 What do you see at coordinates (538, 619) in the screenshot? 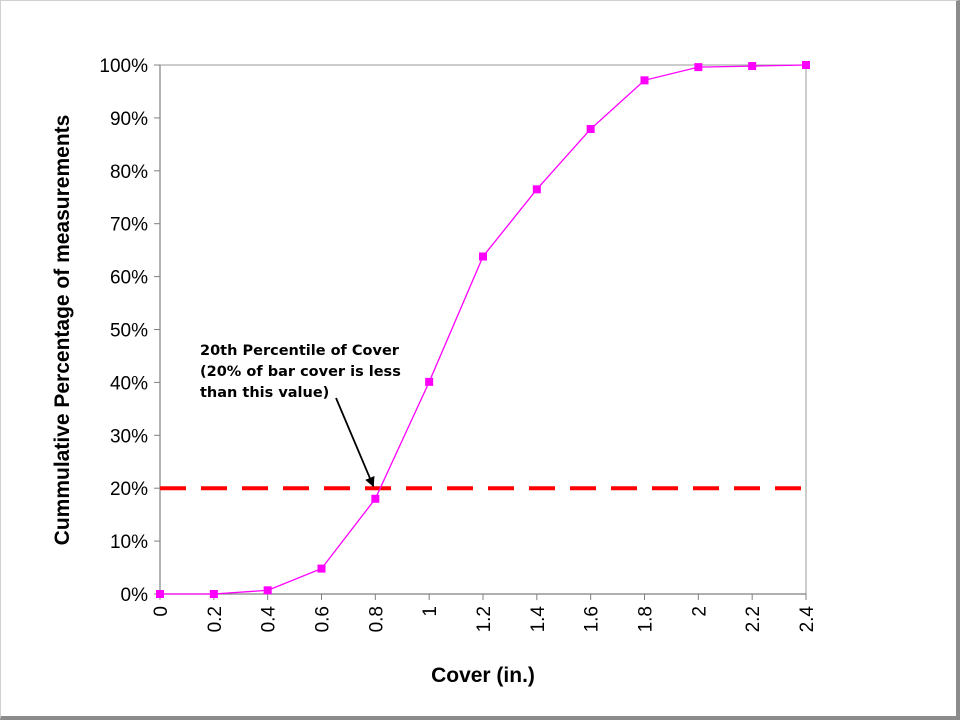
I see `x-tick-label: 1.4` at bounding box center [538, 619].